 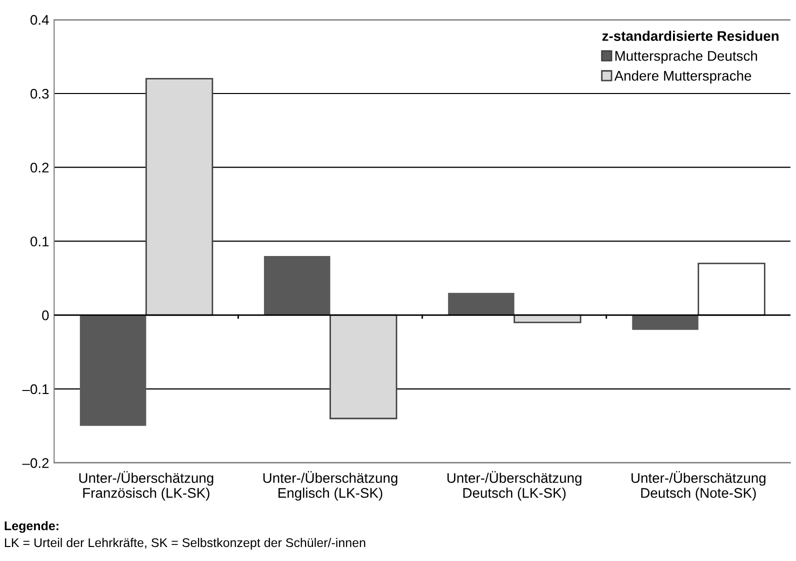 I want to click on text: Legende:, so click(x=31, y=527).